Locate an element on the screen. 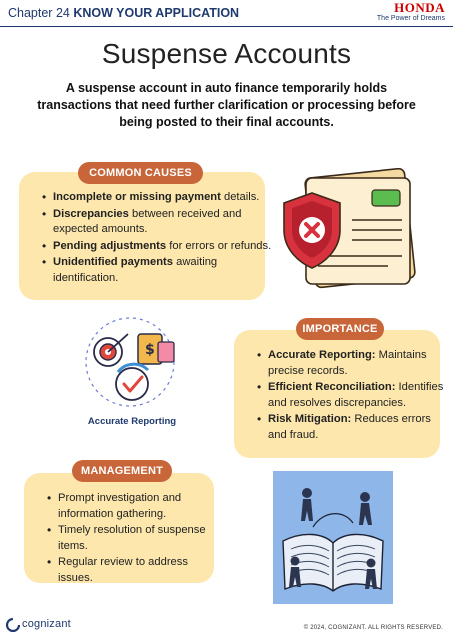 This screenshot has height=640, width=453. common-causes-heading: COMMON CAUSES is located at coordinates (140, 173).